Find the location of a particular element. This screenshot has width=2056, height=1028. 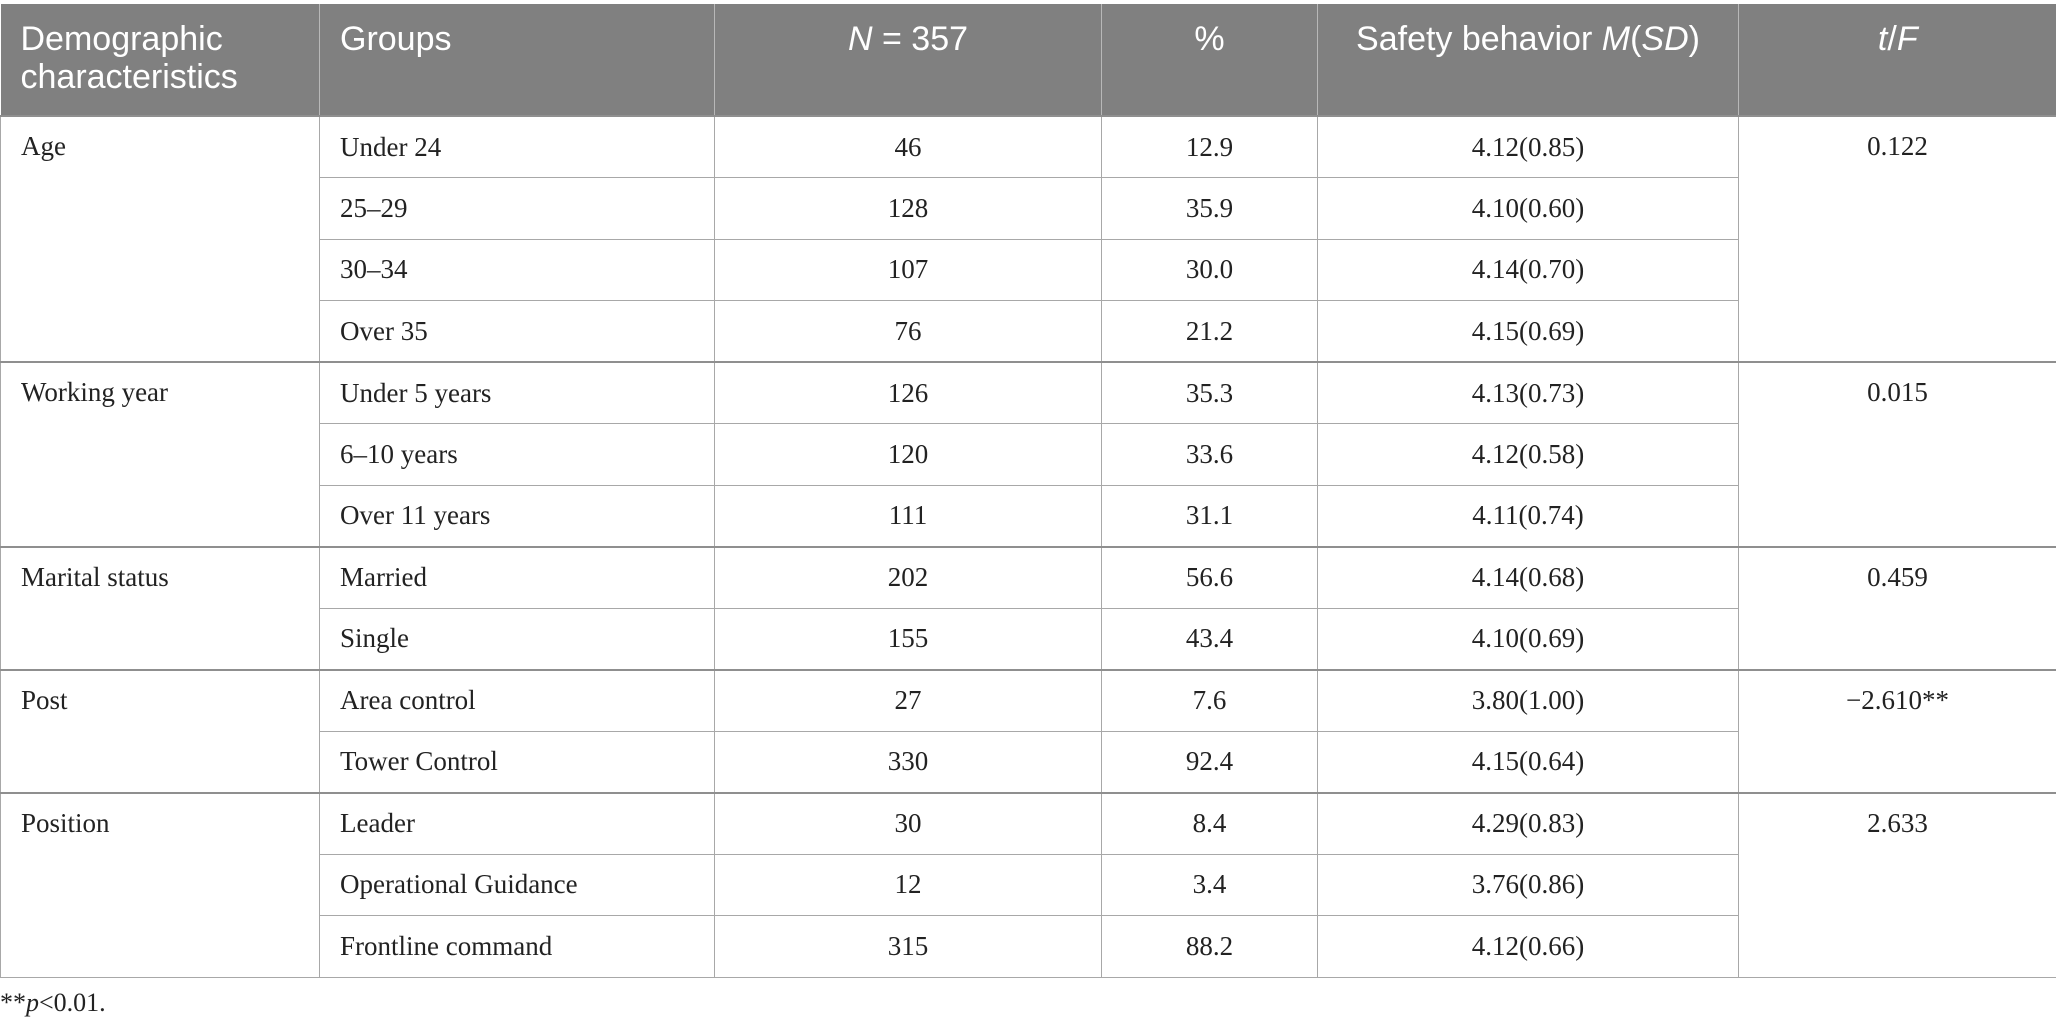

percent-cell: 88.2 is located at coordinates (1209, 946).